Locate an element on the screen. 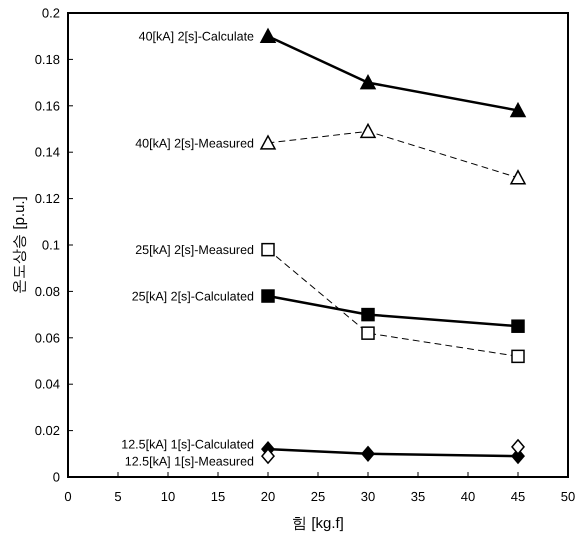  y-tick-label: 0.18 is located at coordinates (47, 59).